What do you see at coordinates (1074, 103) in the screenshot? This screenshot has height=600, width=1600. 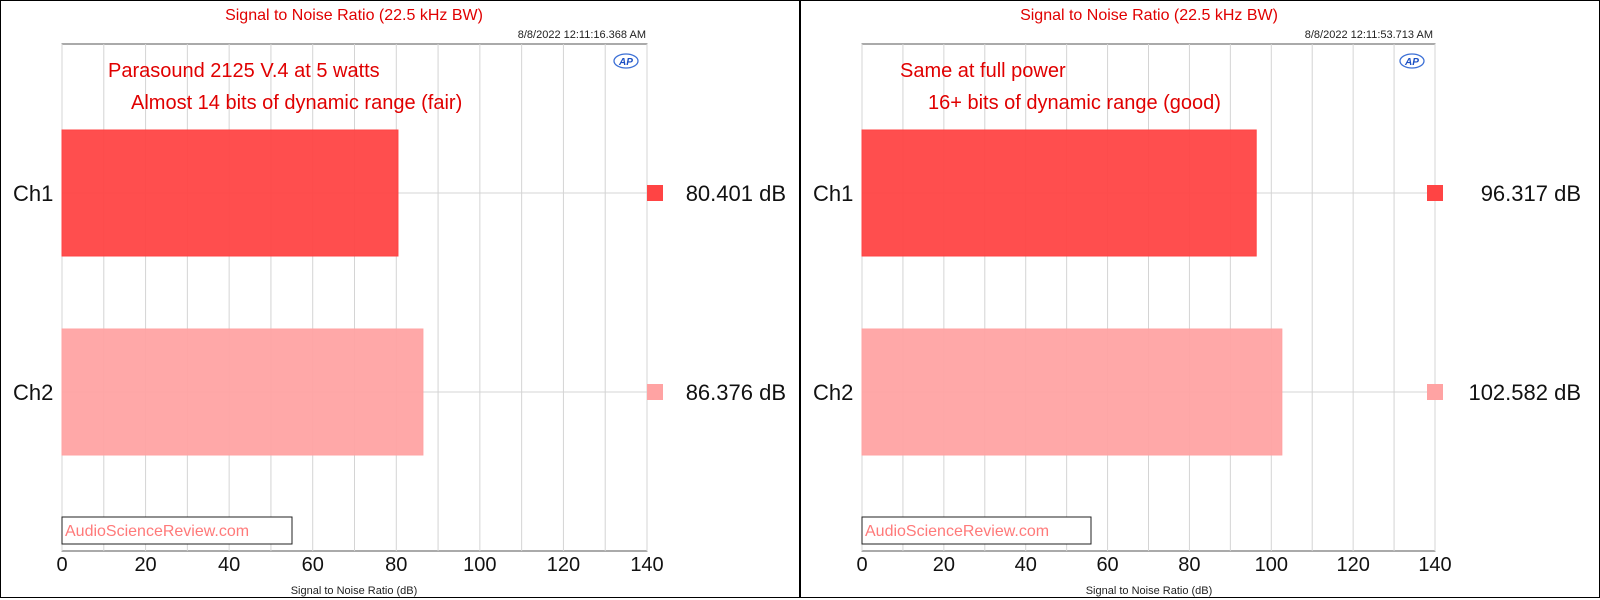 I see `annotation-line-2: 16+ bits of dynamic range (good)` at bounding box center [1074, 103].